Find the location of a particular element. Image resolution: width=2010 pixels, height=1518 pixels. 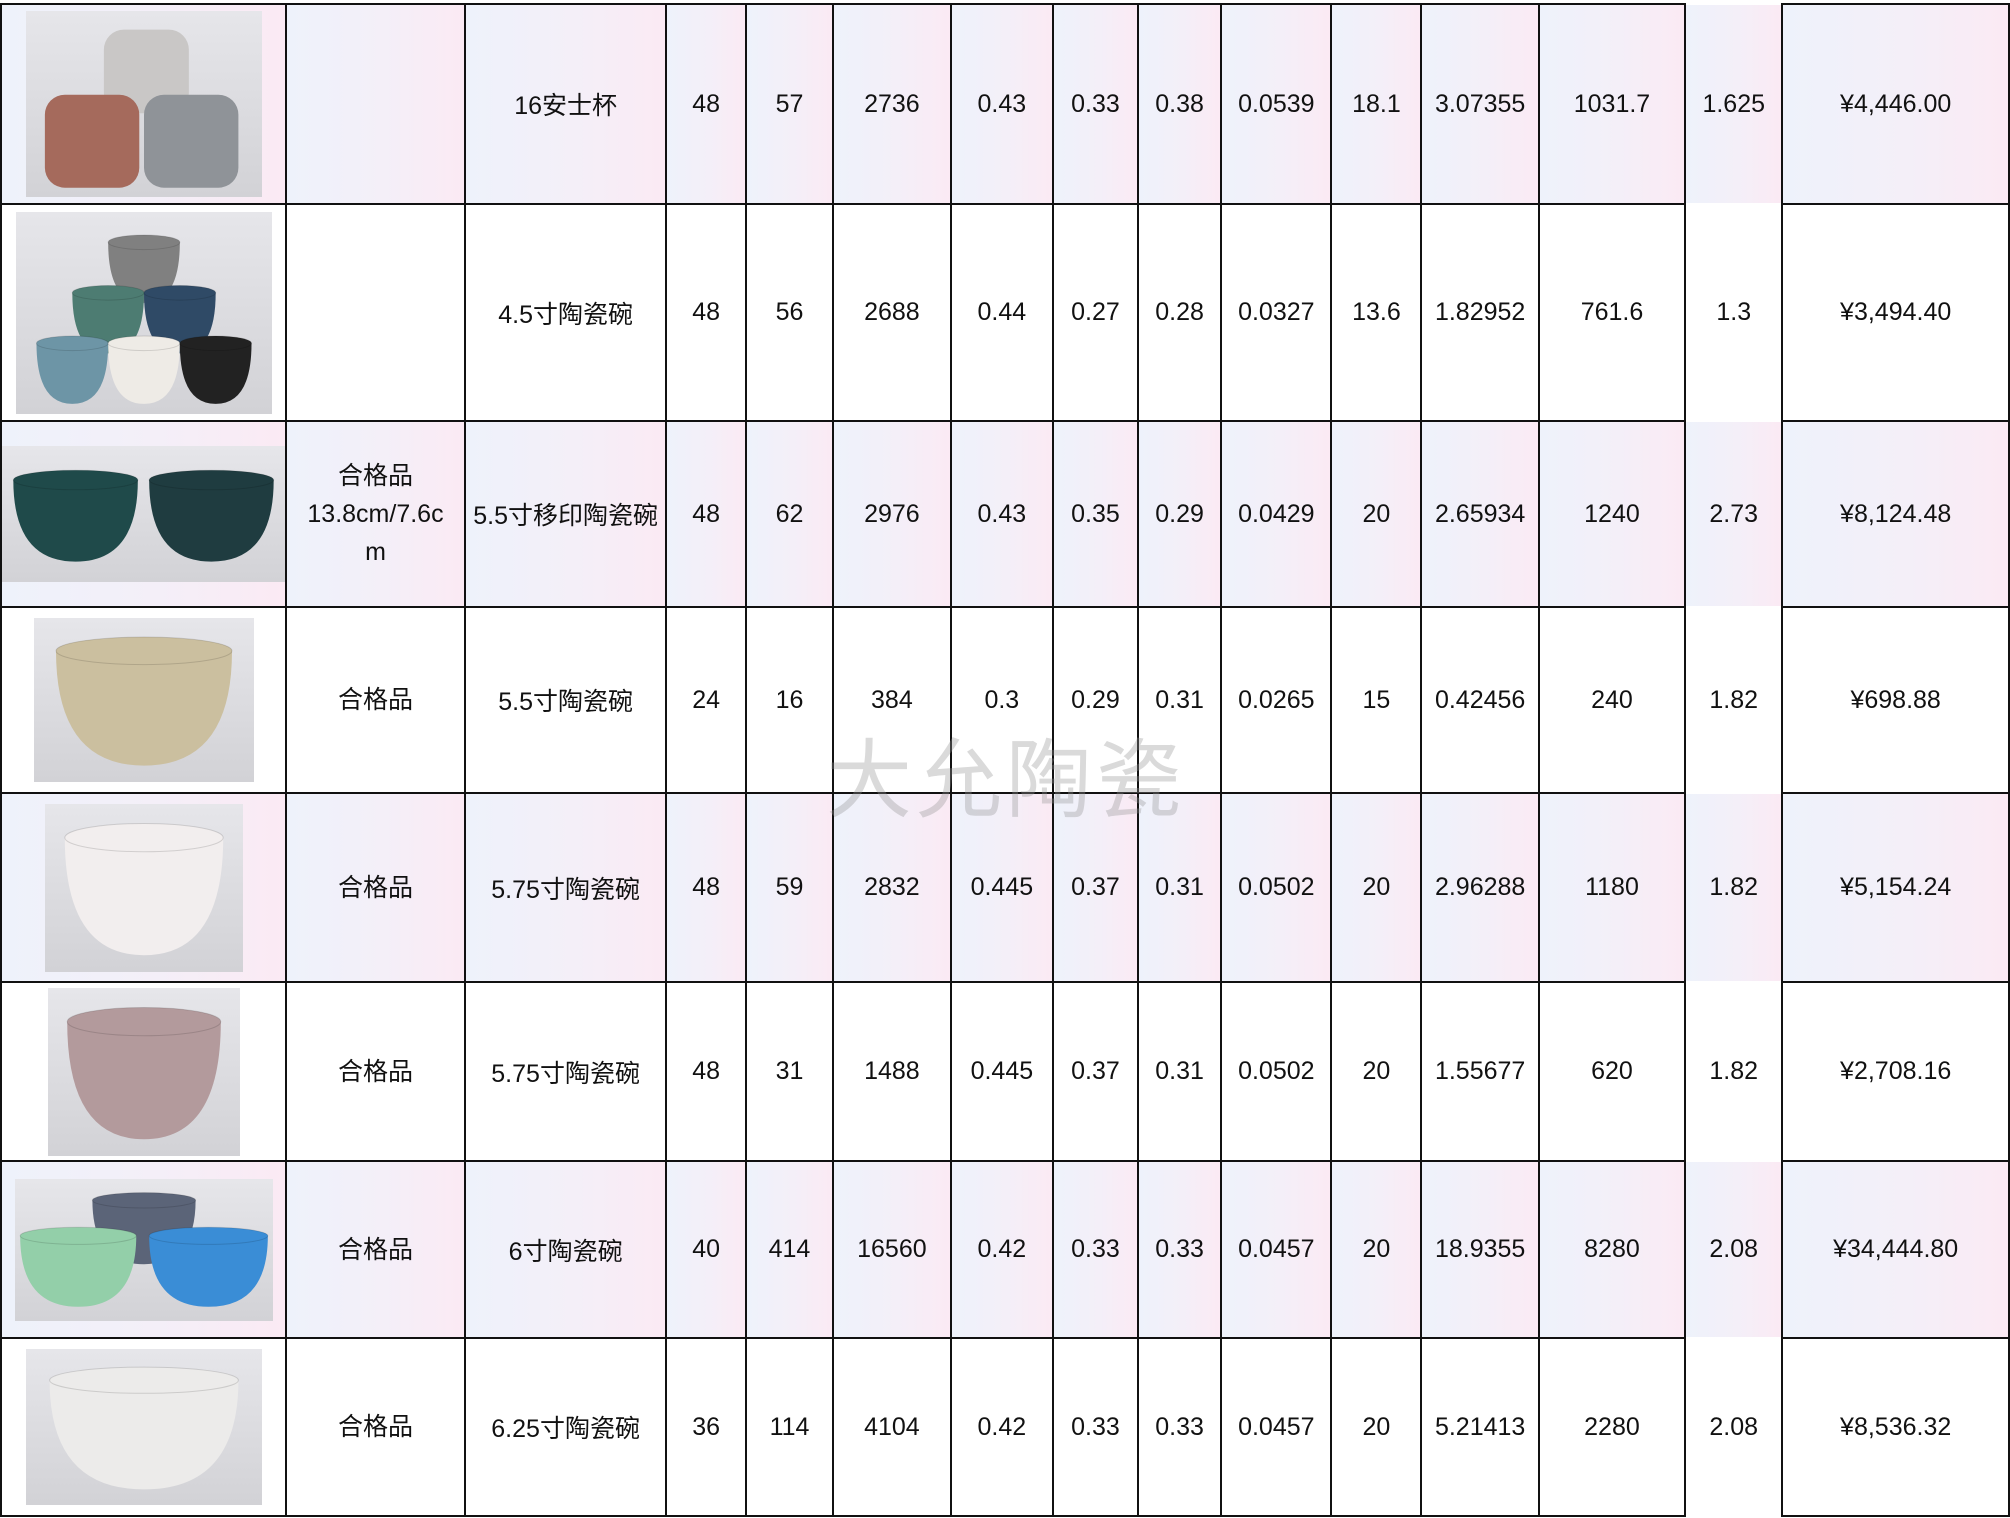

value-cell-11: 1.625 is located at coordinates (1734, 104).